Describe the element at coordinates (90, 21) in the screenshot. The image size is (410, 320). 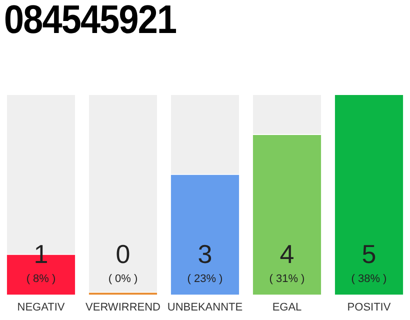
I see `chart-title: 084545921` at that location.